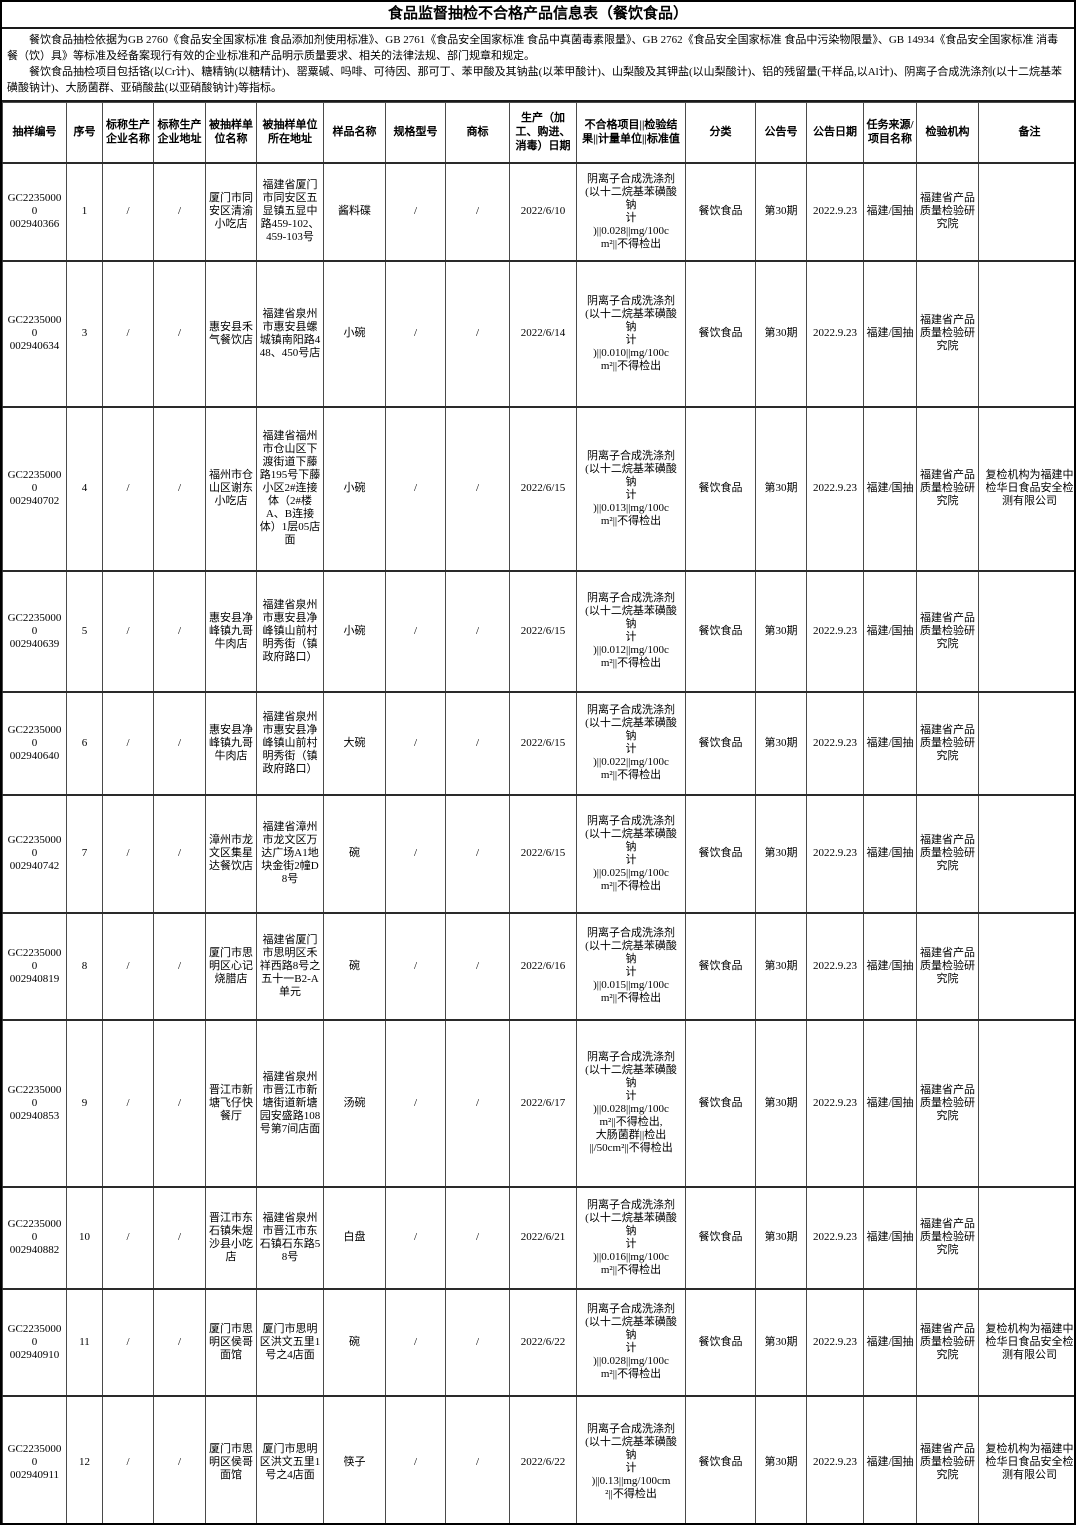  I want to click on cell-sampled-unit-address: 福建省漳州市龙文区万达广场A1地块金街2幢D8号, so click(290, 853).